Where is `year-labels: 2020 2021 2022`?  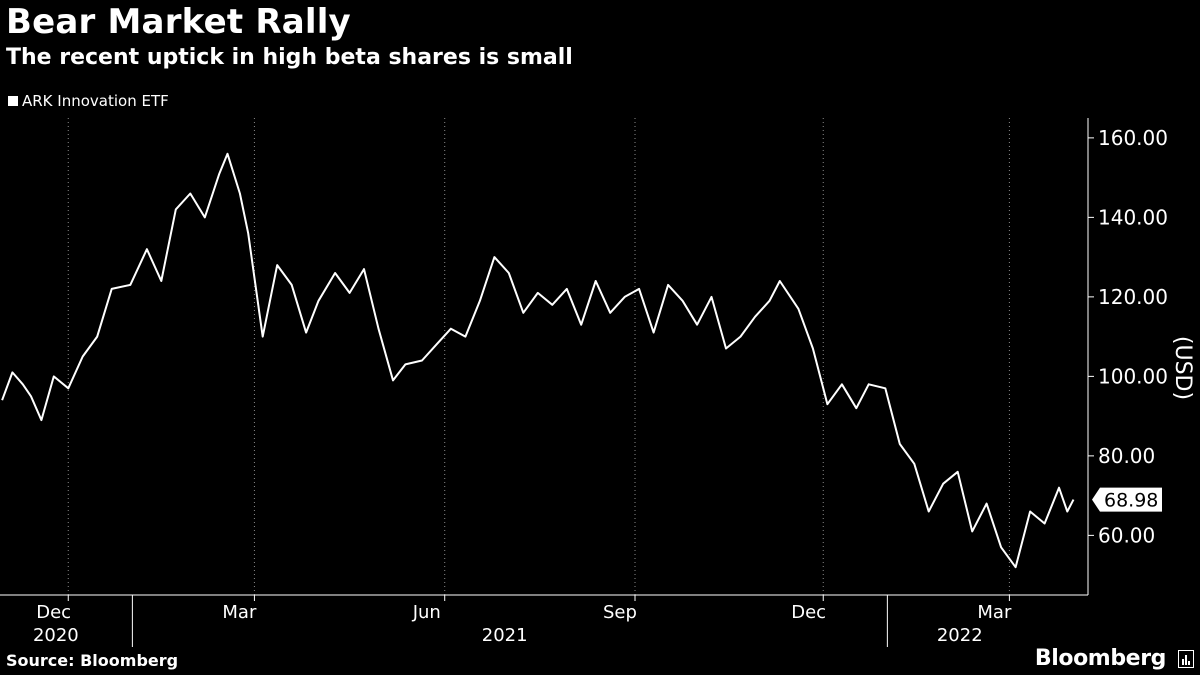 year-labels: 2020 2021 2022 is located at coordinates (508, 635).